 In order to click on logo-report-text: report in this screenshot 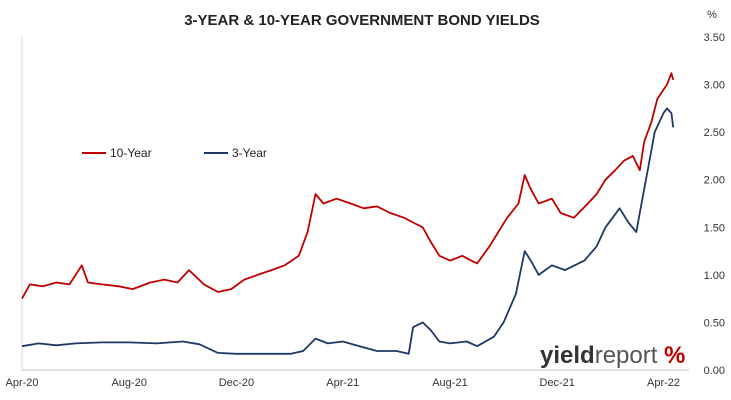, I will do `click(626, 355)`.